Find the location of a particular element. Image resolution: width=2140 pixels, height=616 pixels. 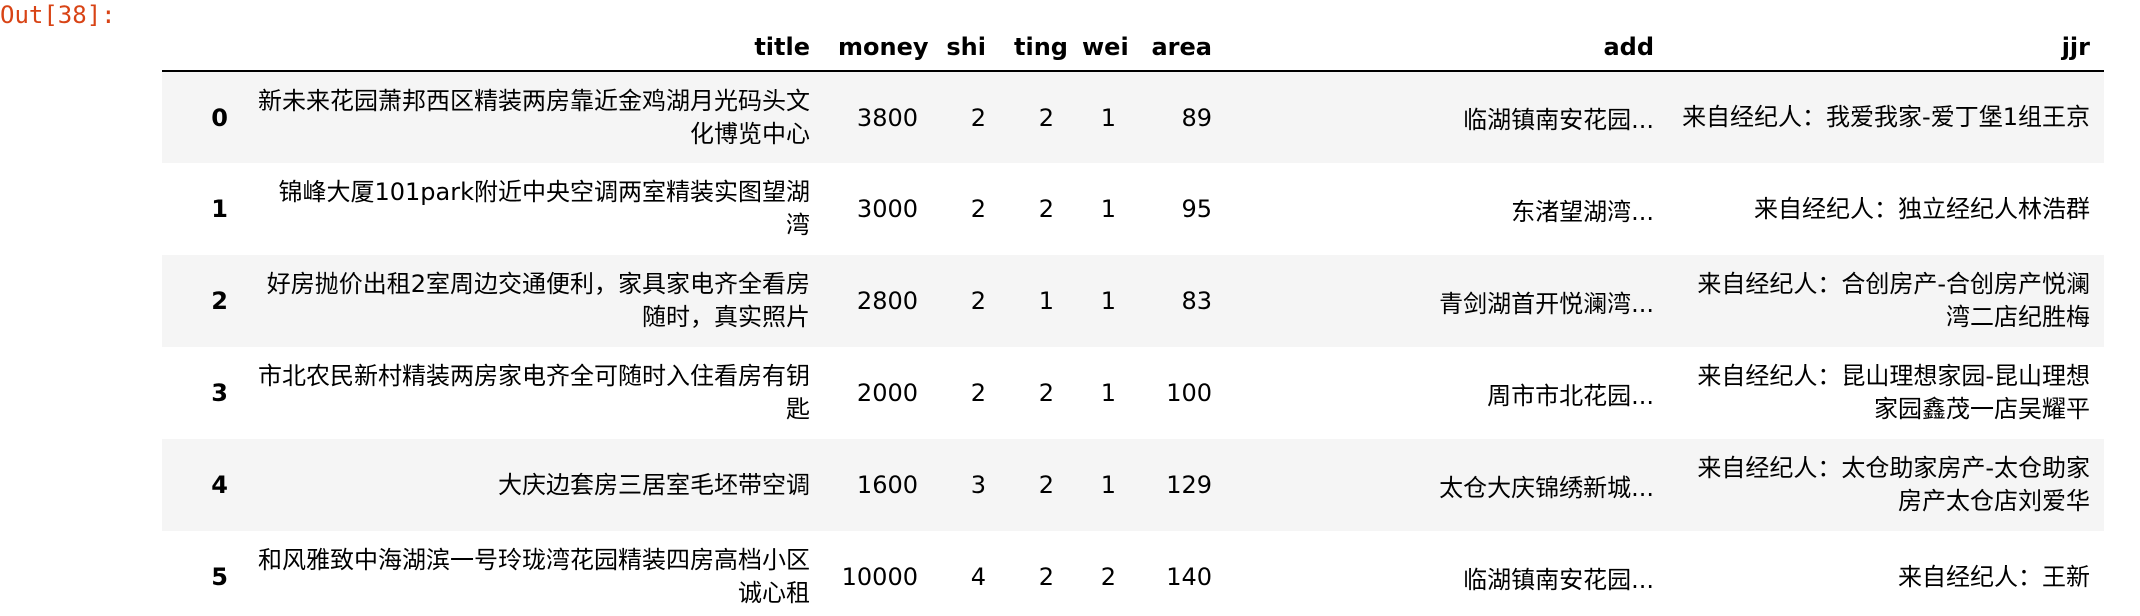

column-header-area: area is located at coordinates (1178, 48).